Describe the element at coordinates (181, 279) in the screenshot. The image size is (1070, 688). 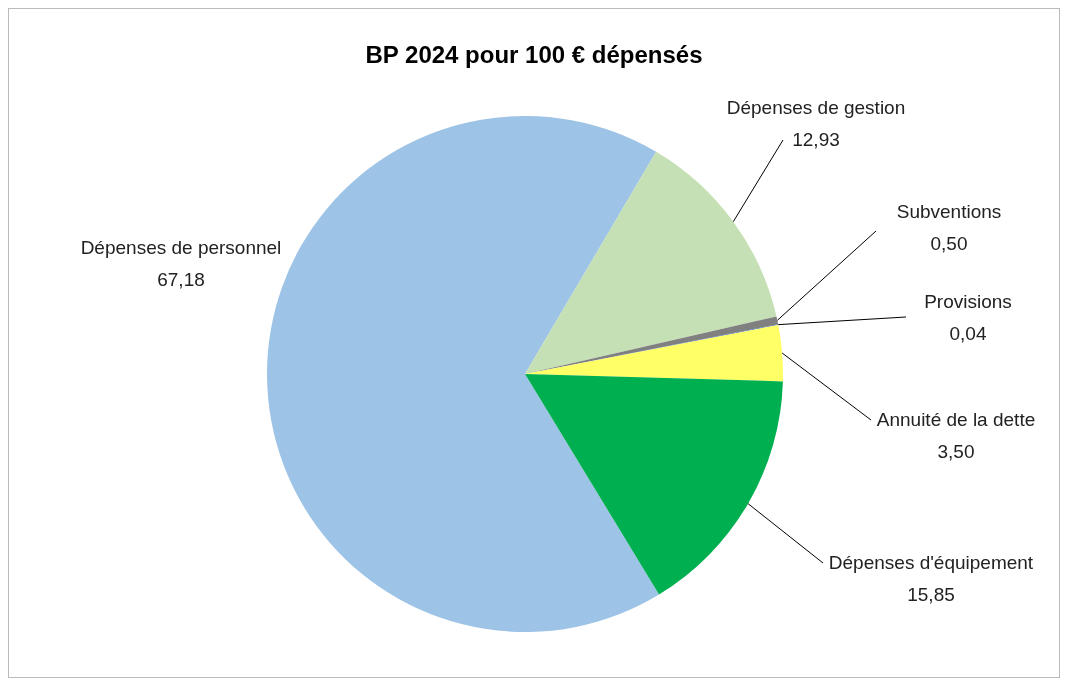
I see `data-label: 67,18` at that location.